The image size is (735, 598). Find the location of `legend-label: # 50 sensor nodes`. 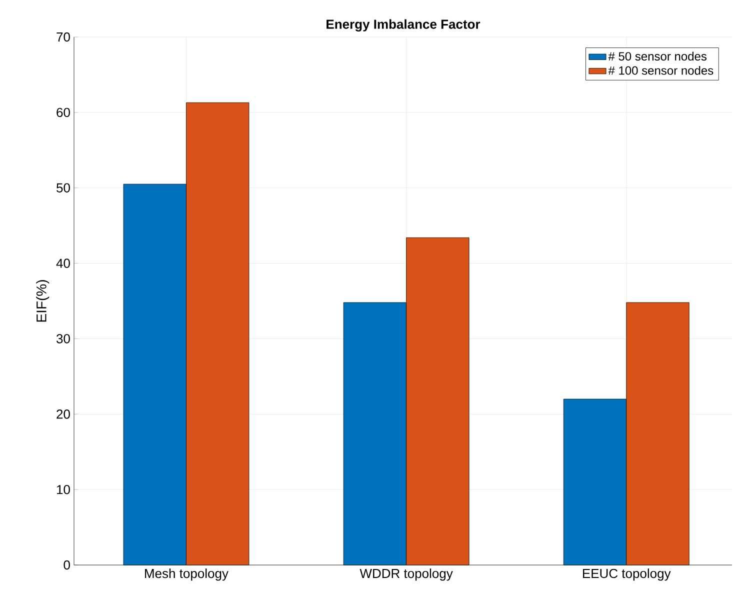

legend-label: # 50 sensor nodes is located at coordinates (657, 56).